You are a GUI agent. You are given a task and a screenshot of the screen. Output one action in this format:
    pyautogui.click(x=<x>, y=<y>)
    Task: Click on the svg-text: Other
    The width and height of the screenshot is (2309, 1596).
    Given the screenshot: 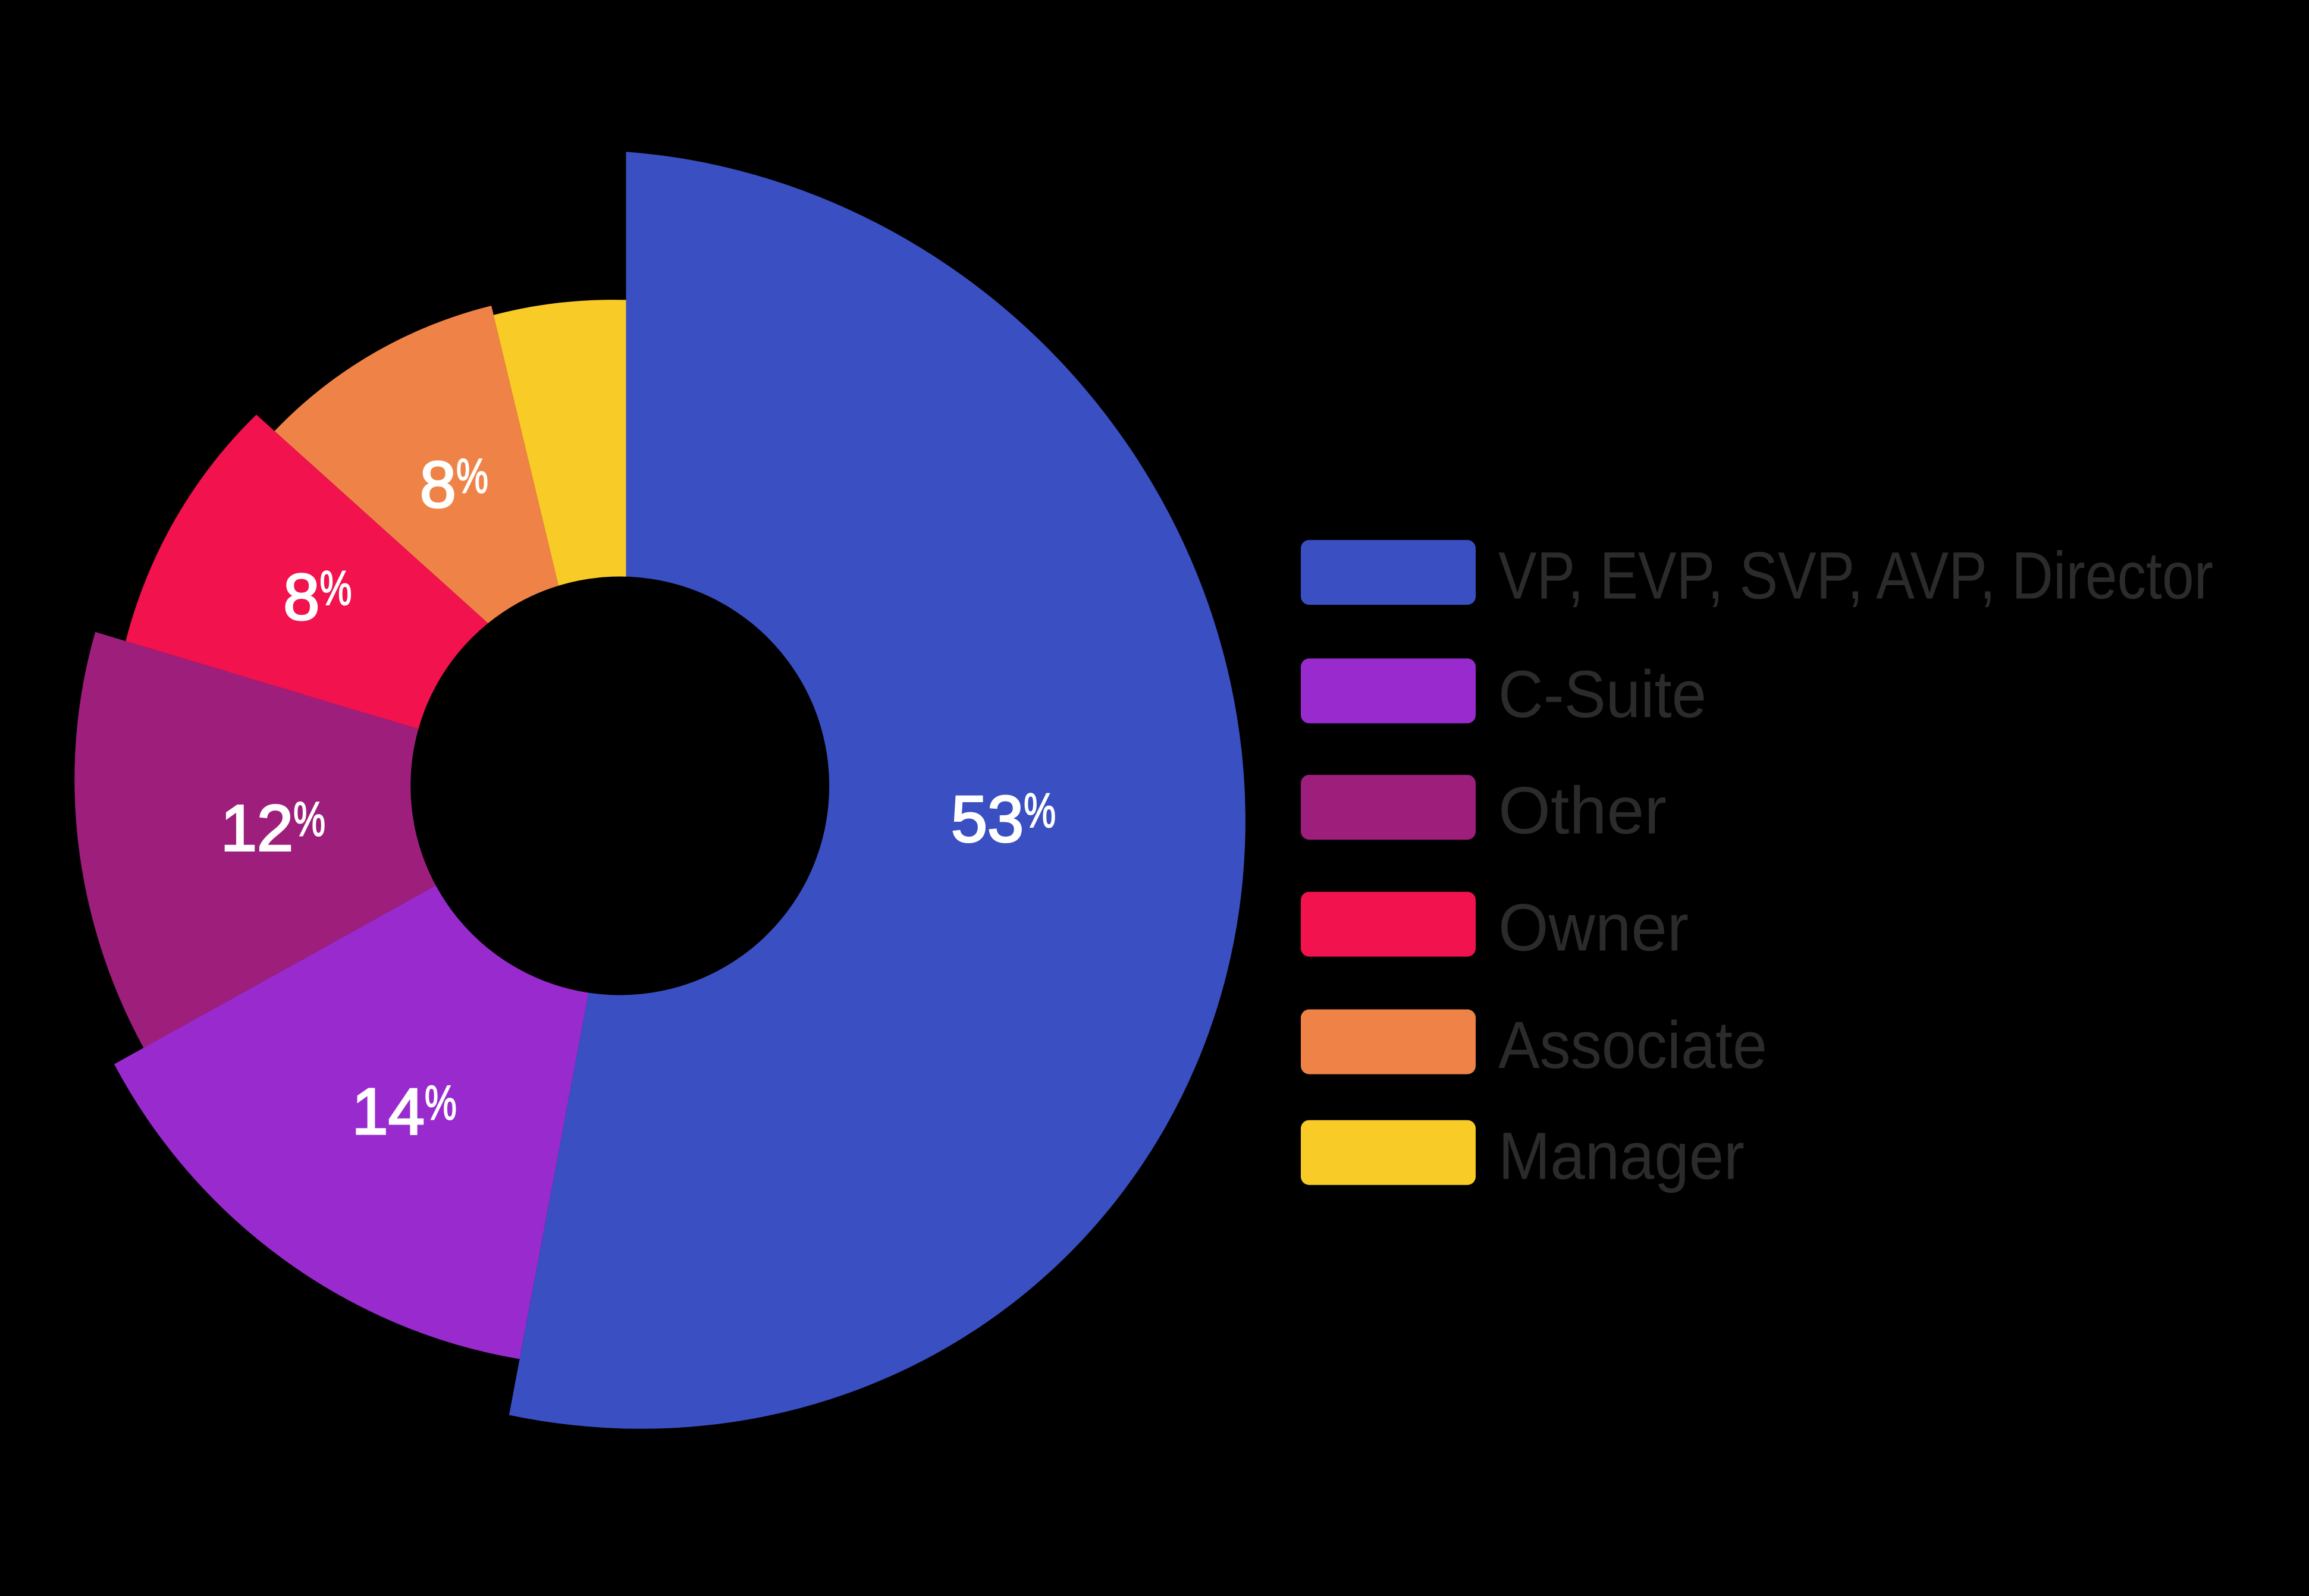 What is the action you would take?
    pyautogui.click(x=1582, y=811)
    